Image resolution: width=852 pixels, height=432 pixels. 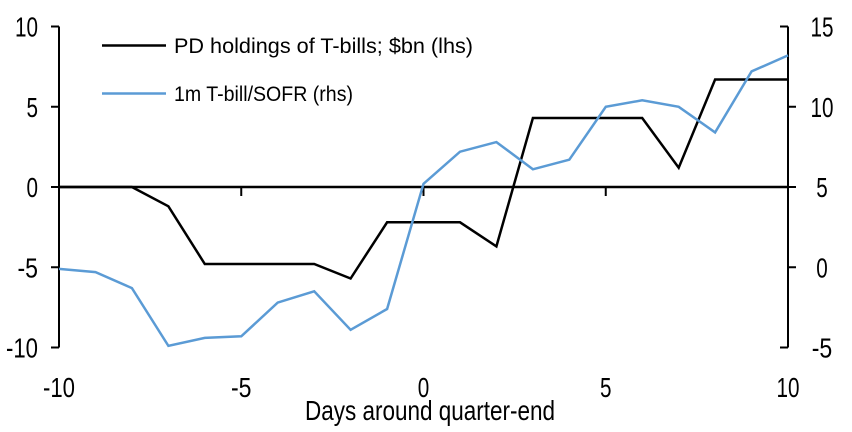 What do you see at coordinates (59, 387) in the screenshot?
I see `x-axis-tick-label: -10` at bounding box center [59, 387].